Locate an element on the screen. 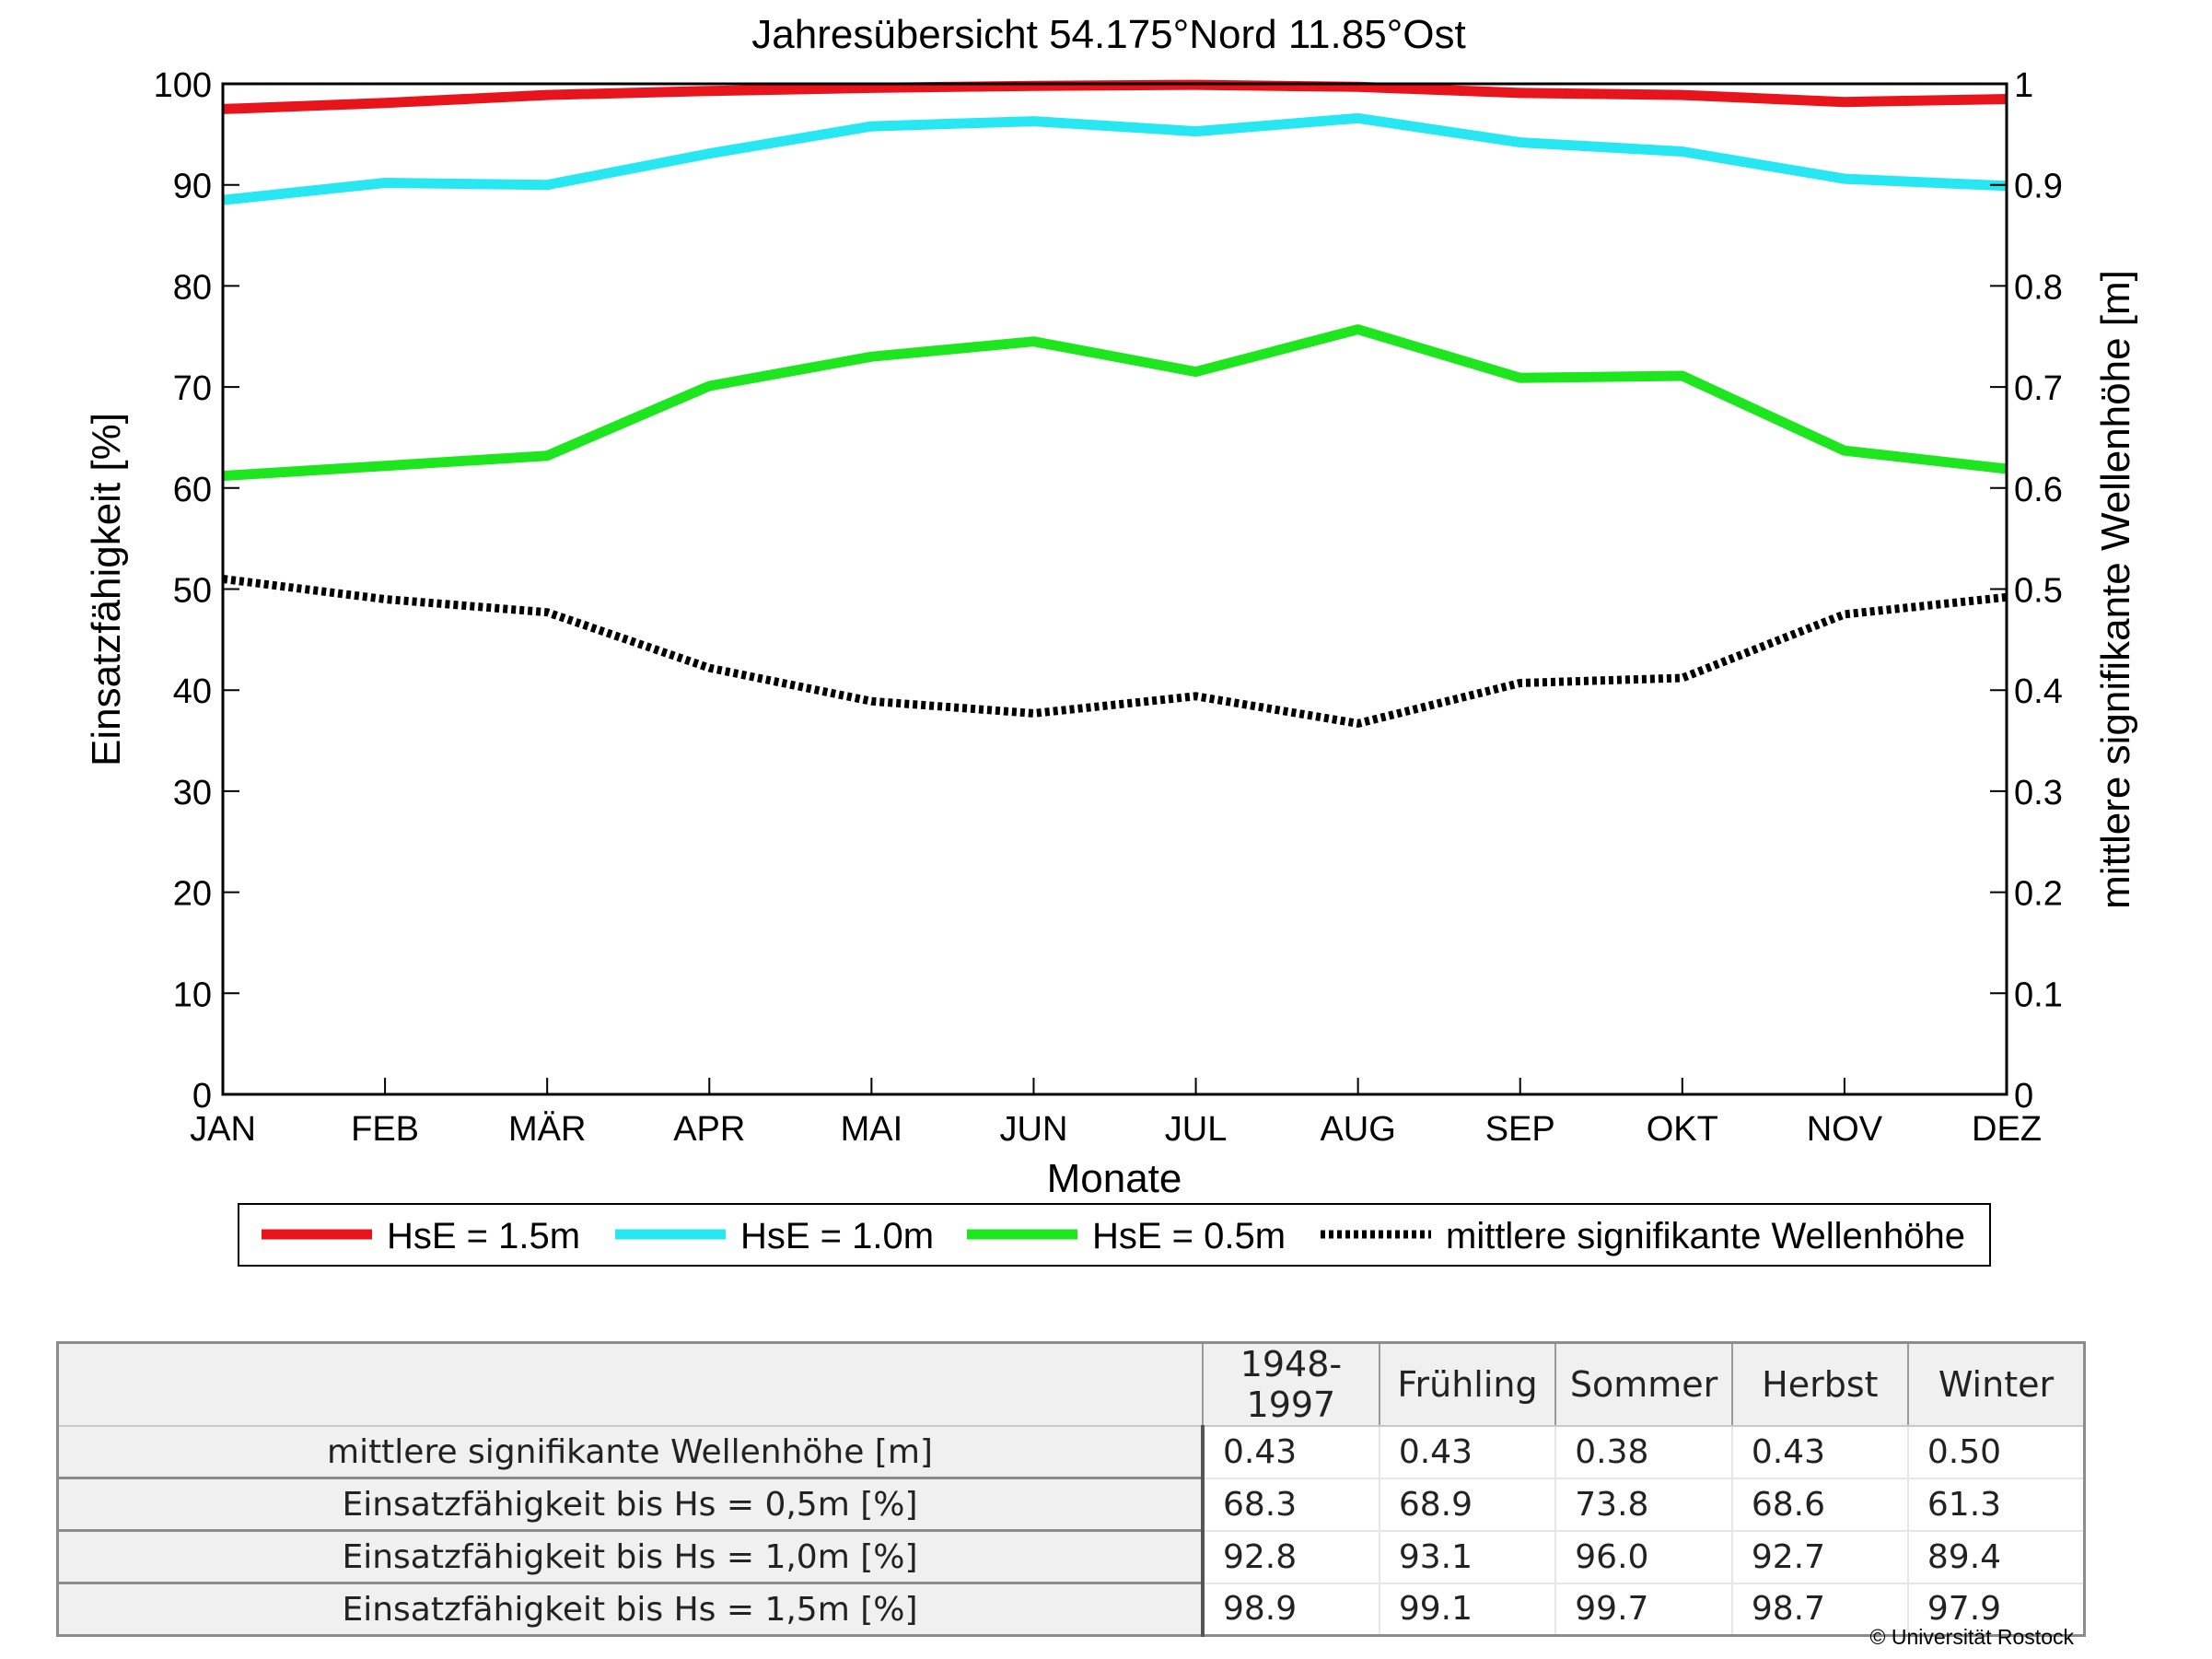  left-tick-label: 80 is located at coordinates (193, 287).